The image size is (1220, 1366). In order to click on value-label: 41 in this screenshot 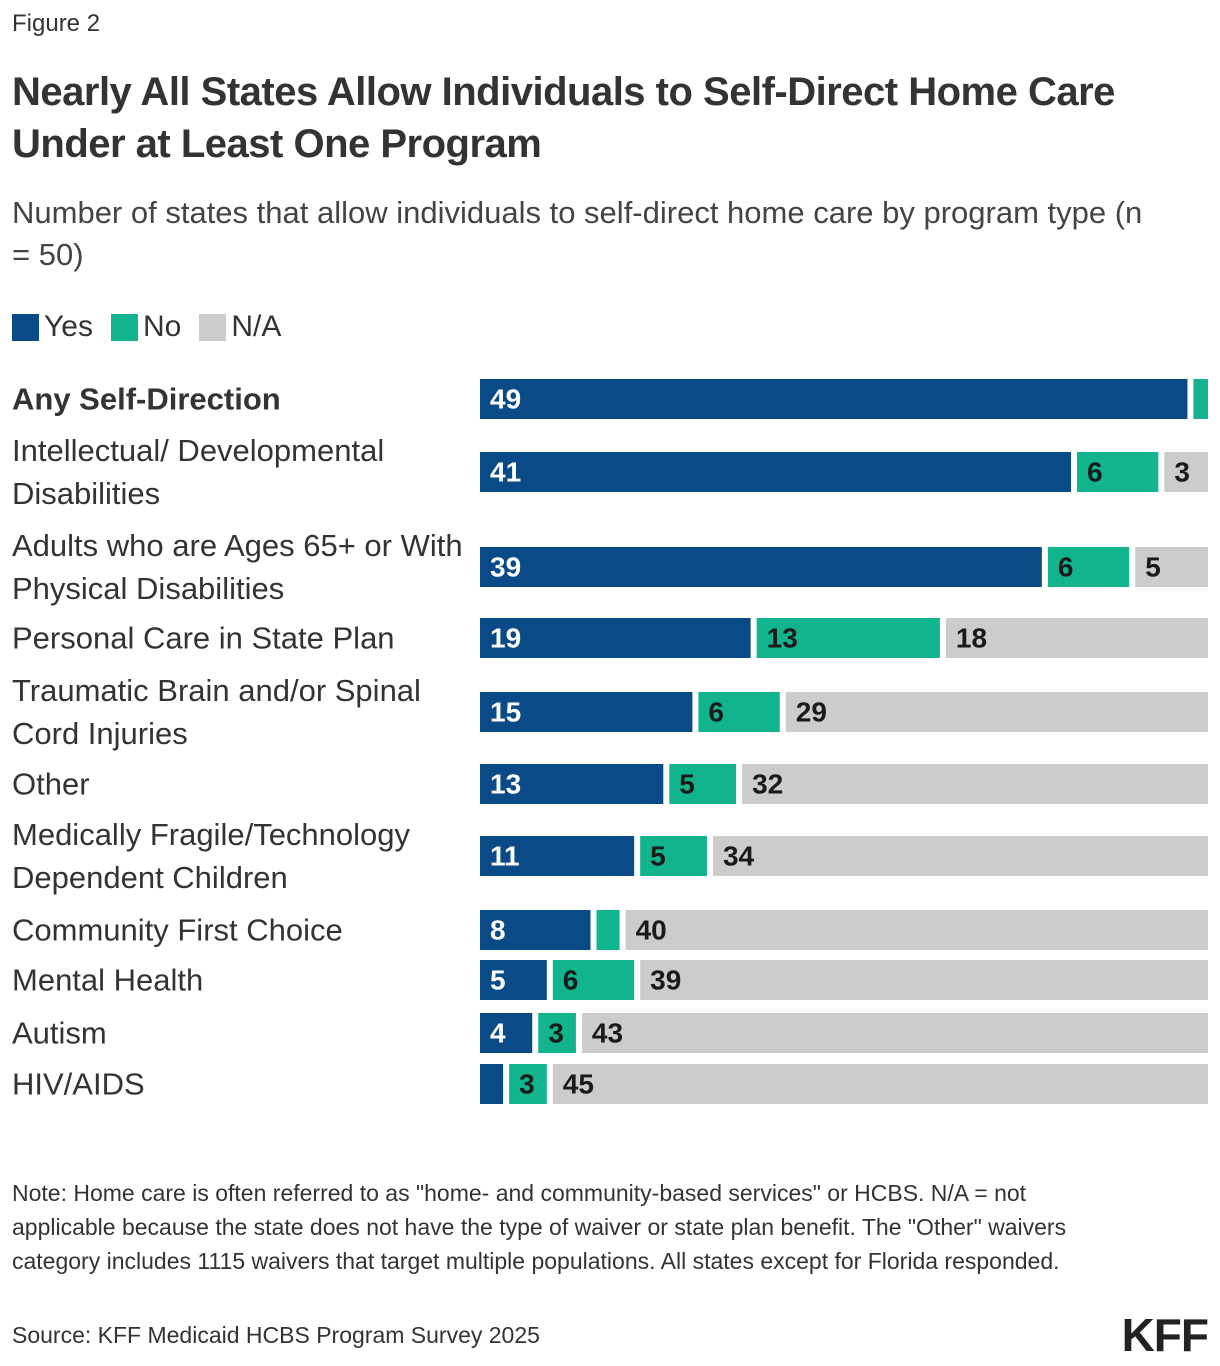, I will do `click(505, 472)`.